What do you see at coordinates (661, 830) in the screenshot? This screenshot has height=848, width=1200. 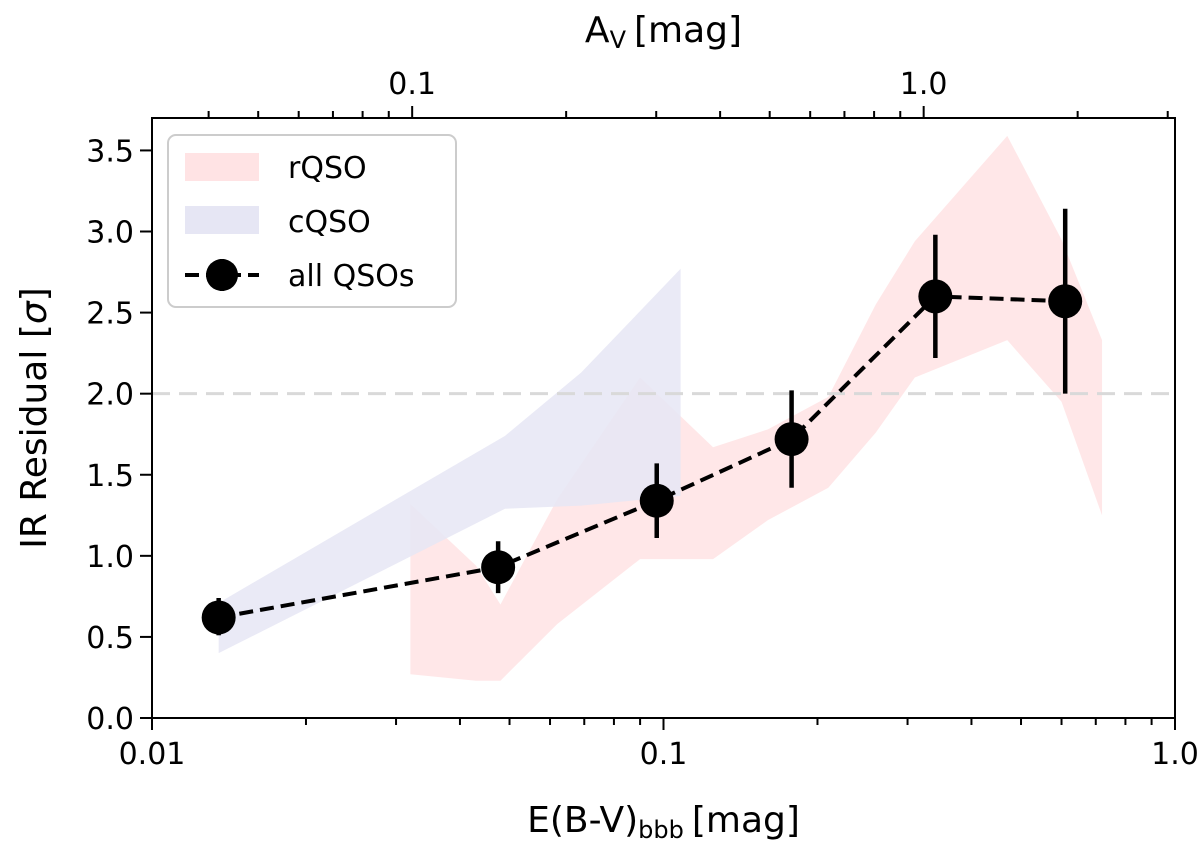 I see `x-axis-title-sub: bbb` at bounding box center [661, 830].